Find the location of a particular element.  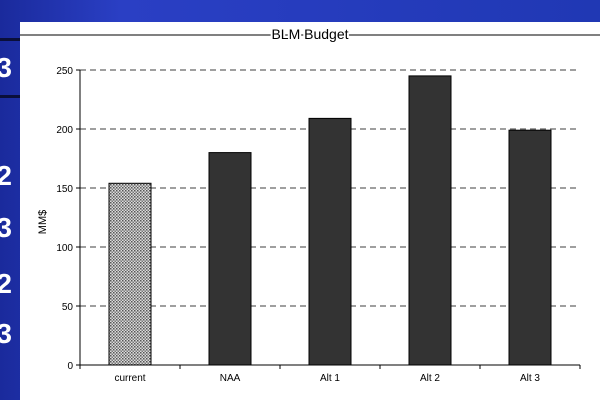

y-tick-label: 0 is located at coordinates (70, 366).